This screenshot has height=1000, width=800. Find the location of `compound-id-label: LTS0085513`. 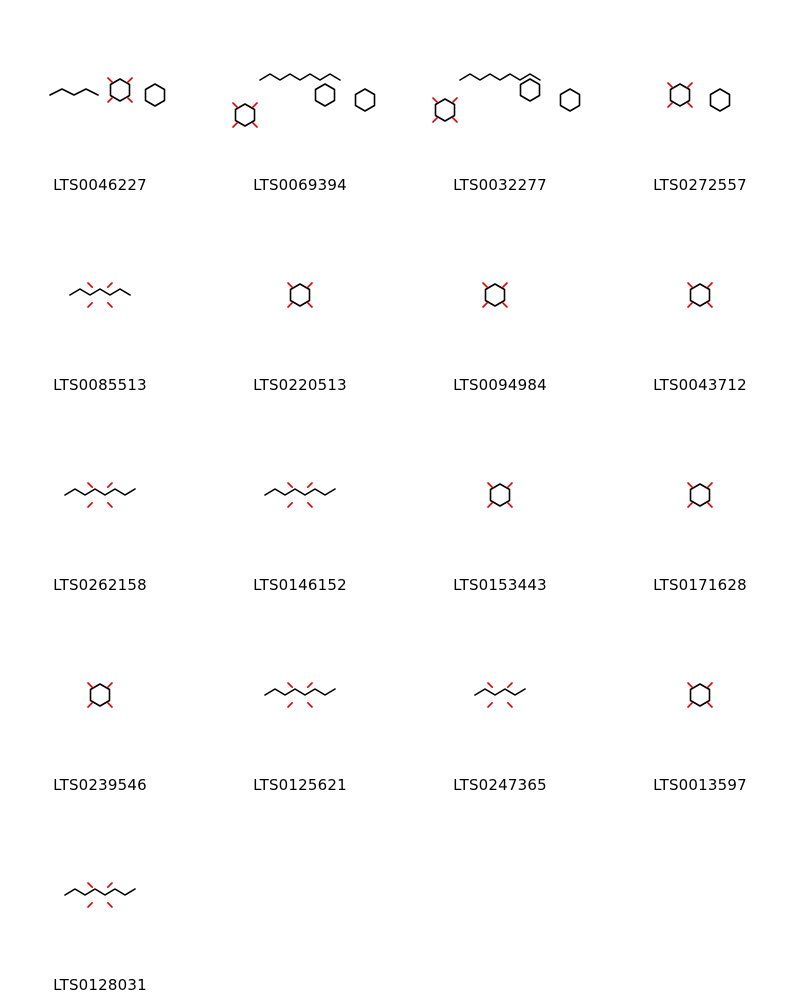

compound-id-label: LTS0085513 is located at coordinates (100, 385).